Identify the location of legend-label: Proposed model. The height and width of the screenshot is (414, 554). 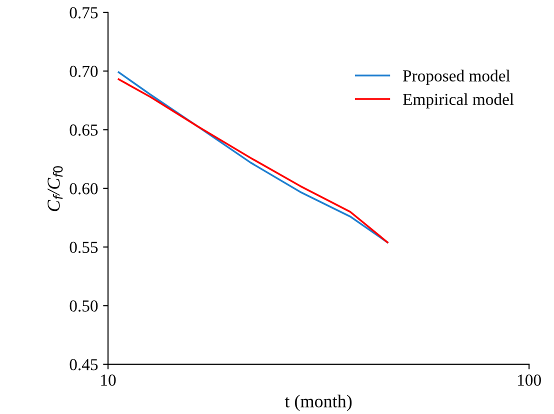
(456, 77).